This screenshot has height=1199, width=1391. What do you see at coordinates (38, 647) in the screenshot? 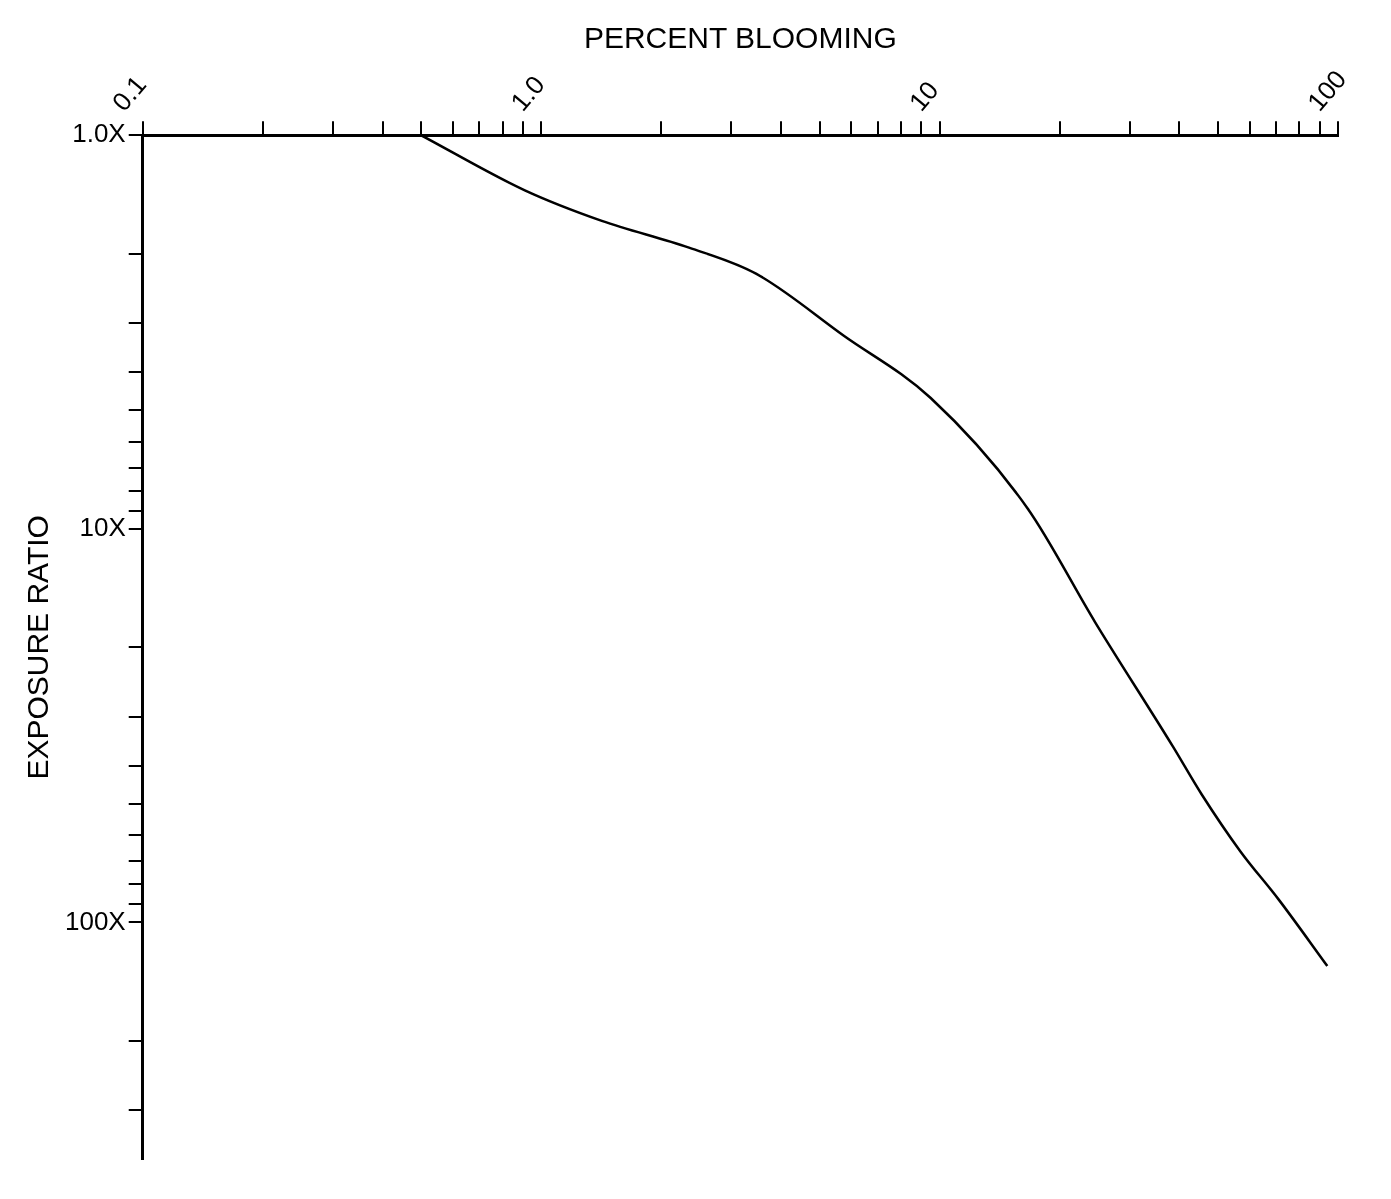
I see `y-axis-title: EXPOSURE RATIO` at bounding box center [38, 647].